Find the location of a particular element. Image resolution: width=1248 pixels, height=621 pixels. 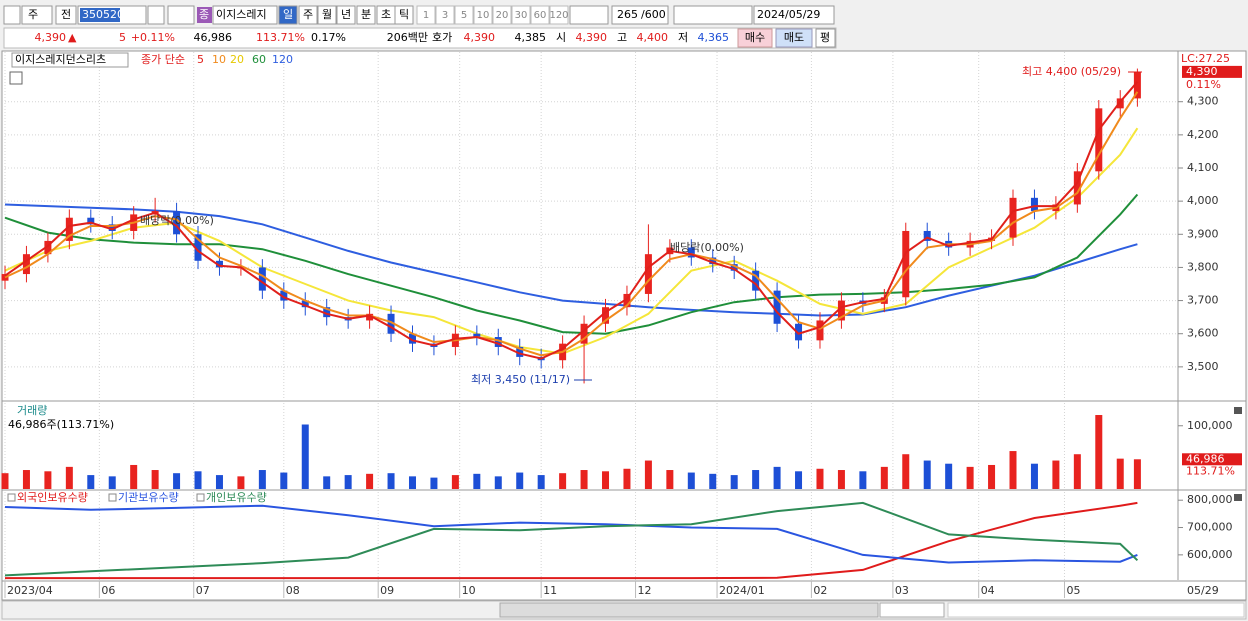

y-tick-label: 600,000 is located at coordinates (1210, 554).